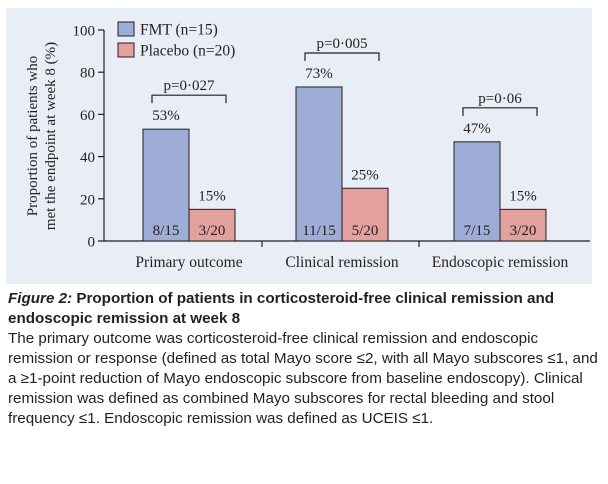  Describe the element at coordinates (166, 231) in the screenshot. I see `count-label-series-1-cat-1: 8/15` at that location.